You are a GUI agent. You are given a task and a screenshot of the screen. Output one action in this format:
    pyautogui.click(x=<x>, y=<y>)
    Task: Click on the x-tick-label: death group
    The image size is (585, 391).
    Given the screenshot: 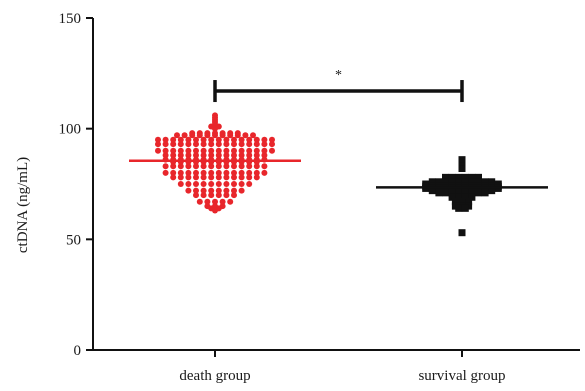 What is the action you would take?
    pyautogui.click(x=214, y=376)
    